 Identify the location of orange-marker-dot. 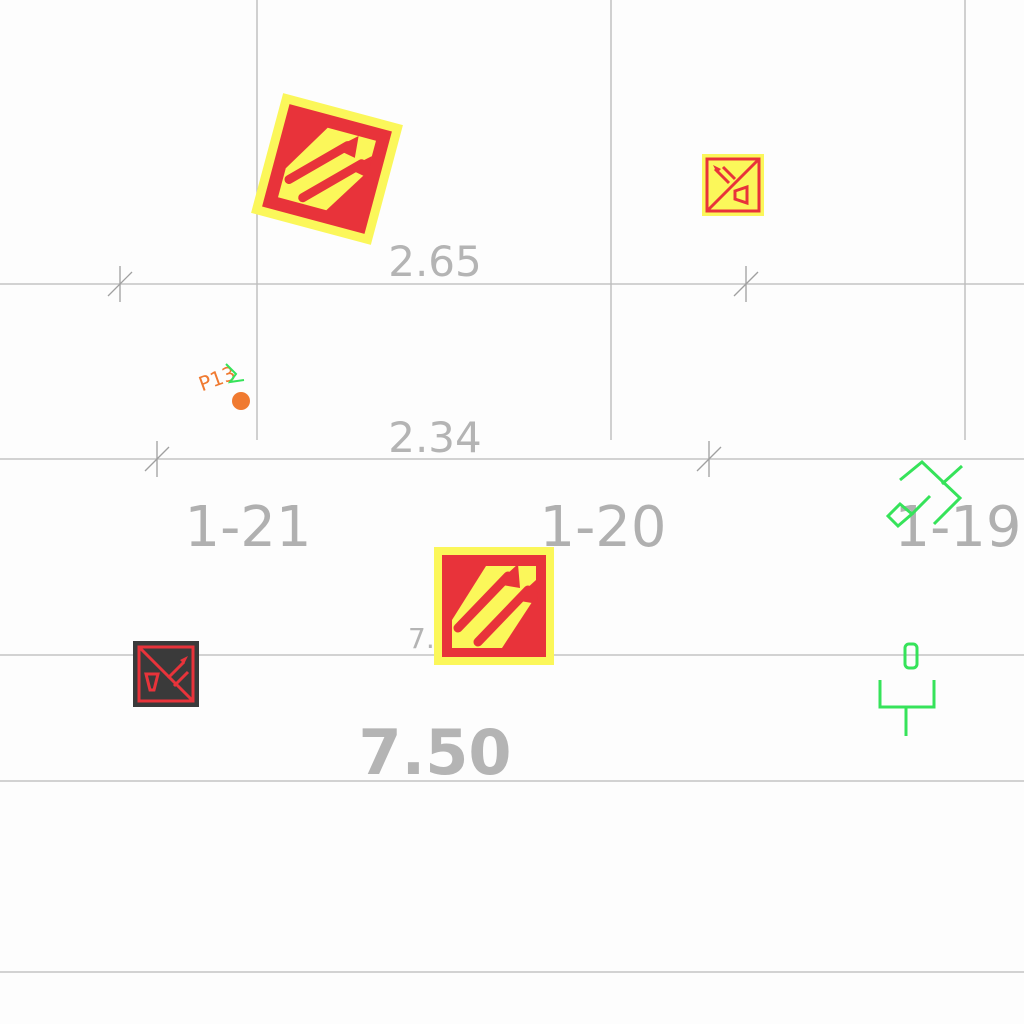
(241, 401).